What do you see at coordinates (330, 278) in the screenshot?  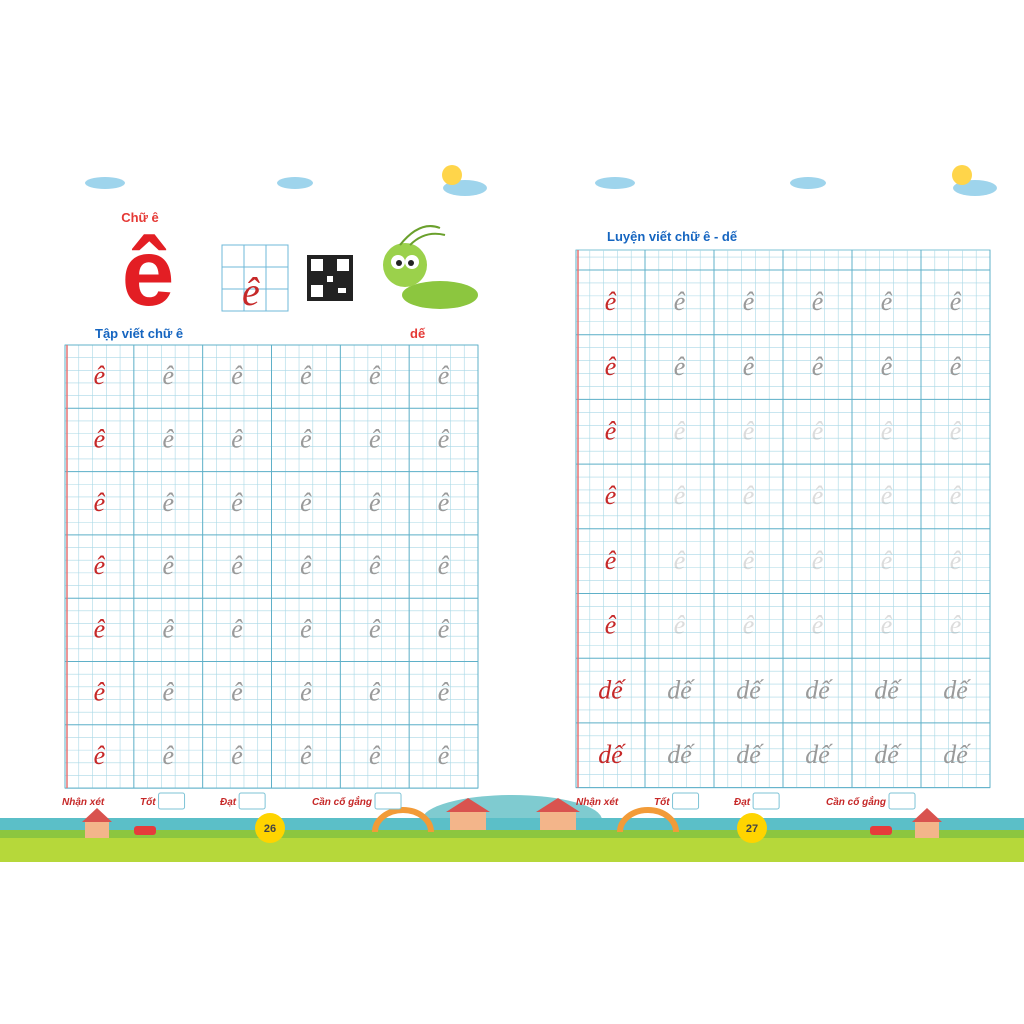 I see `qr-code` at bounding box center [330, 278].